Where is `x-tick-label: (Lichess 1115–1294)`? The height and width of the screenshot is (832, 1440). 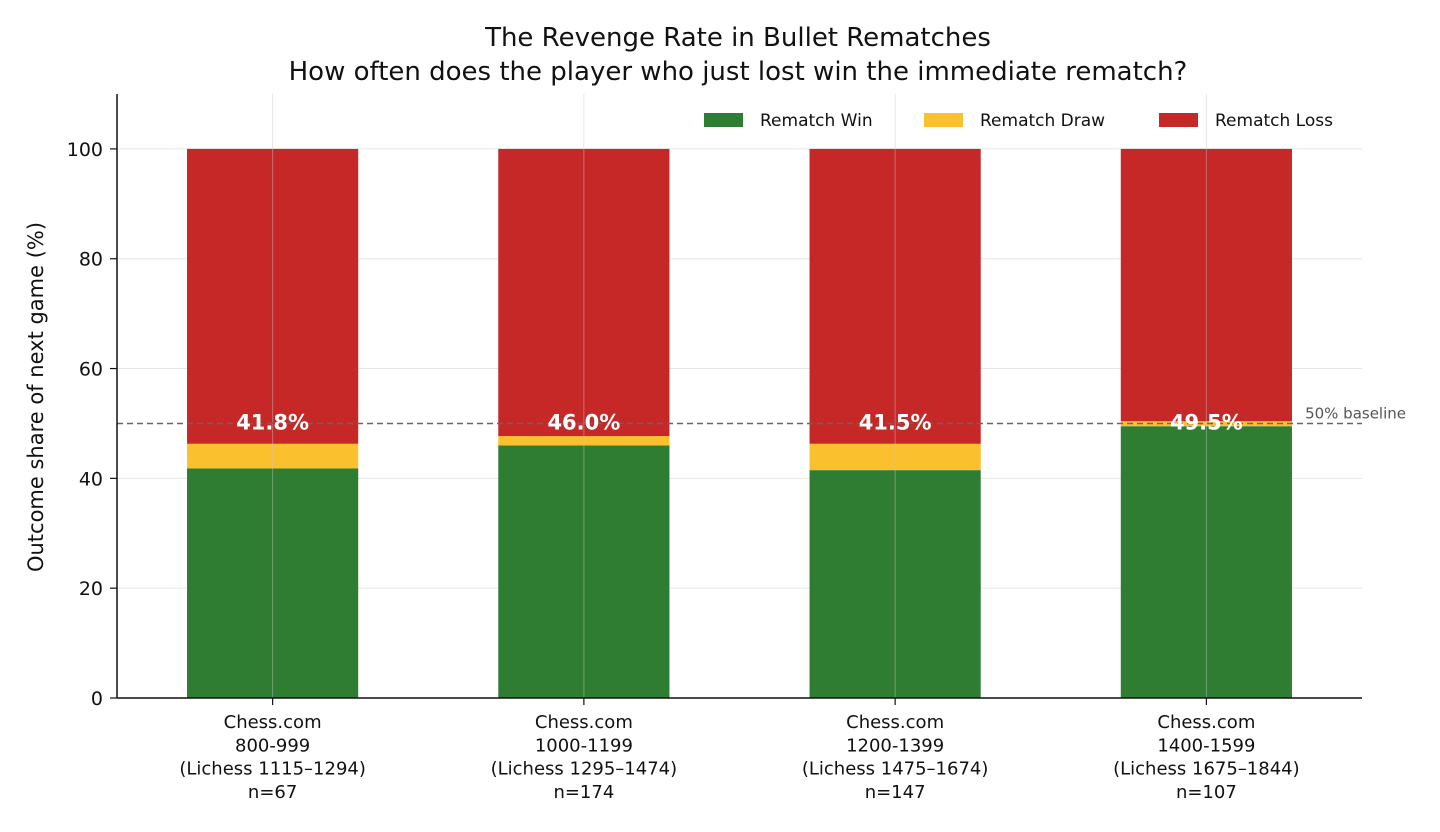 x-tick-label: (Lichess 1115–1294) is located at coordinates (272, 769).